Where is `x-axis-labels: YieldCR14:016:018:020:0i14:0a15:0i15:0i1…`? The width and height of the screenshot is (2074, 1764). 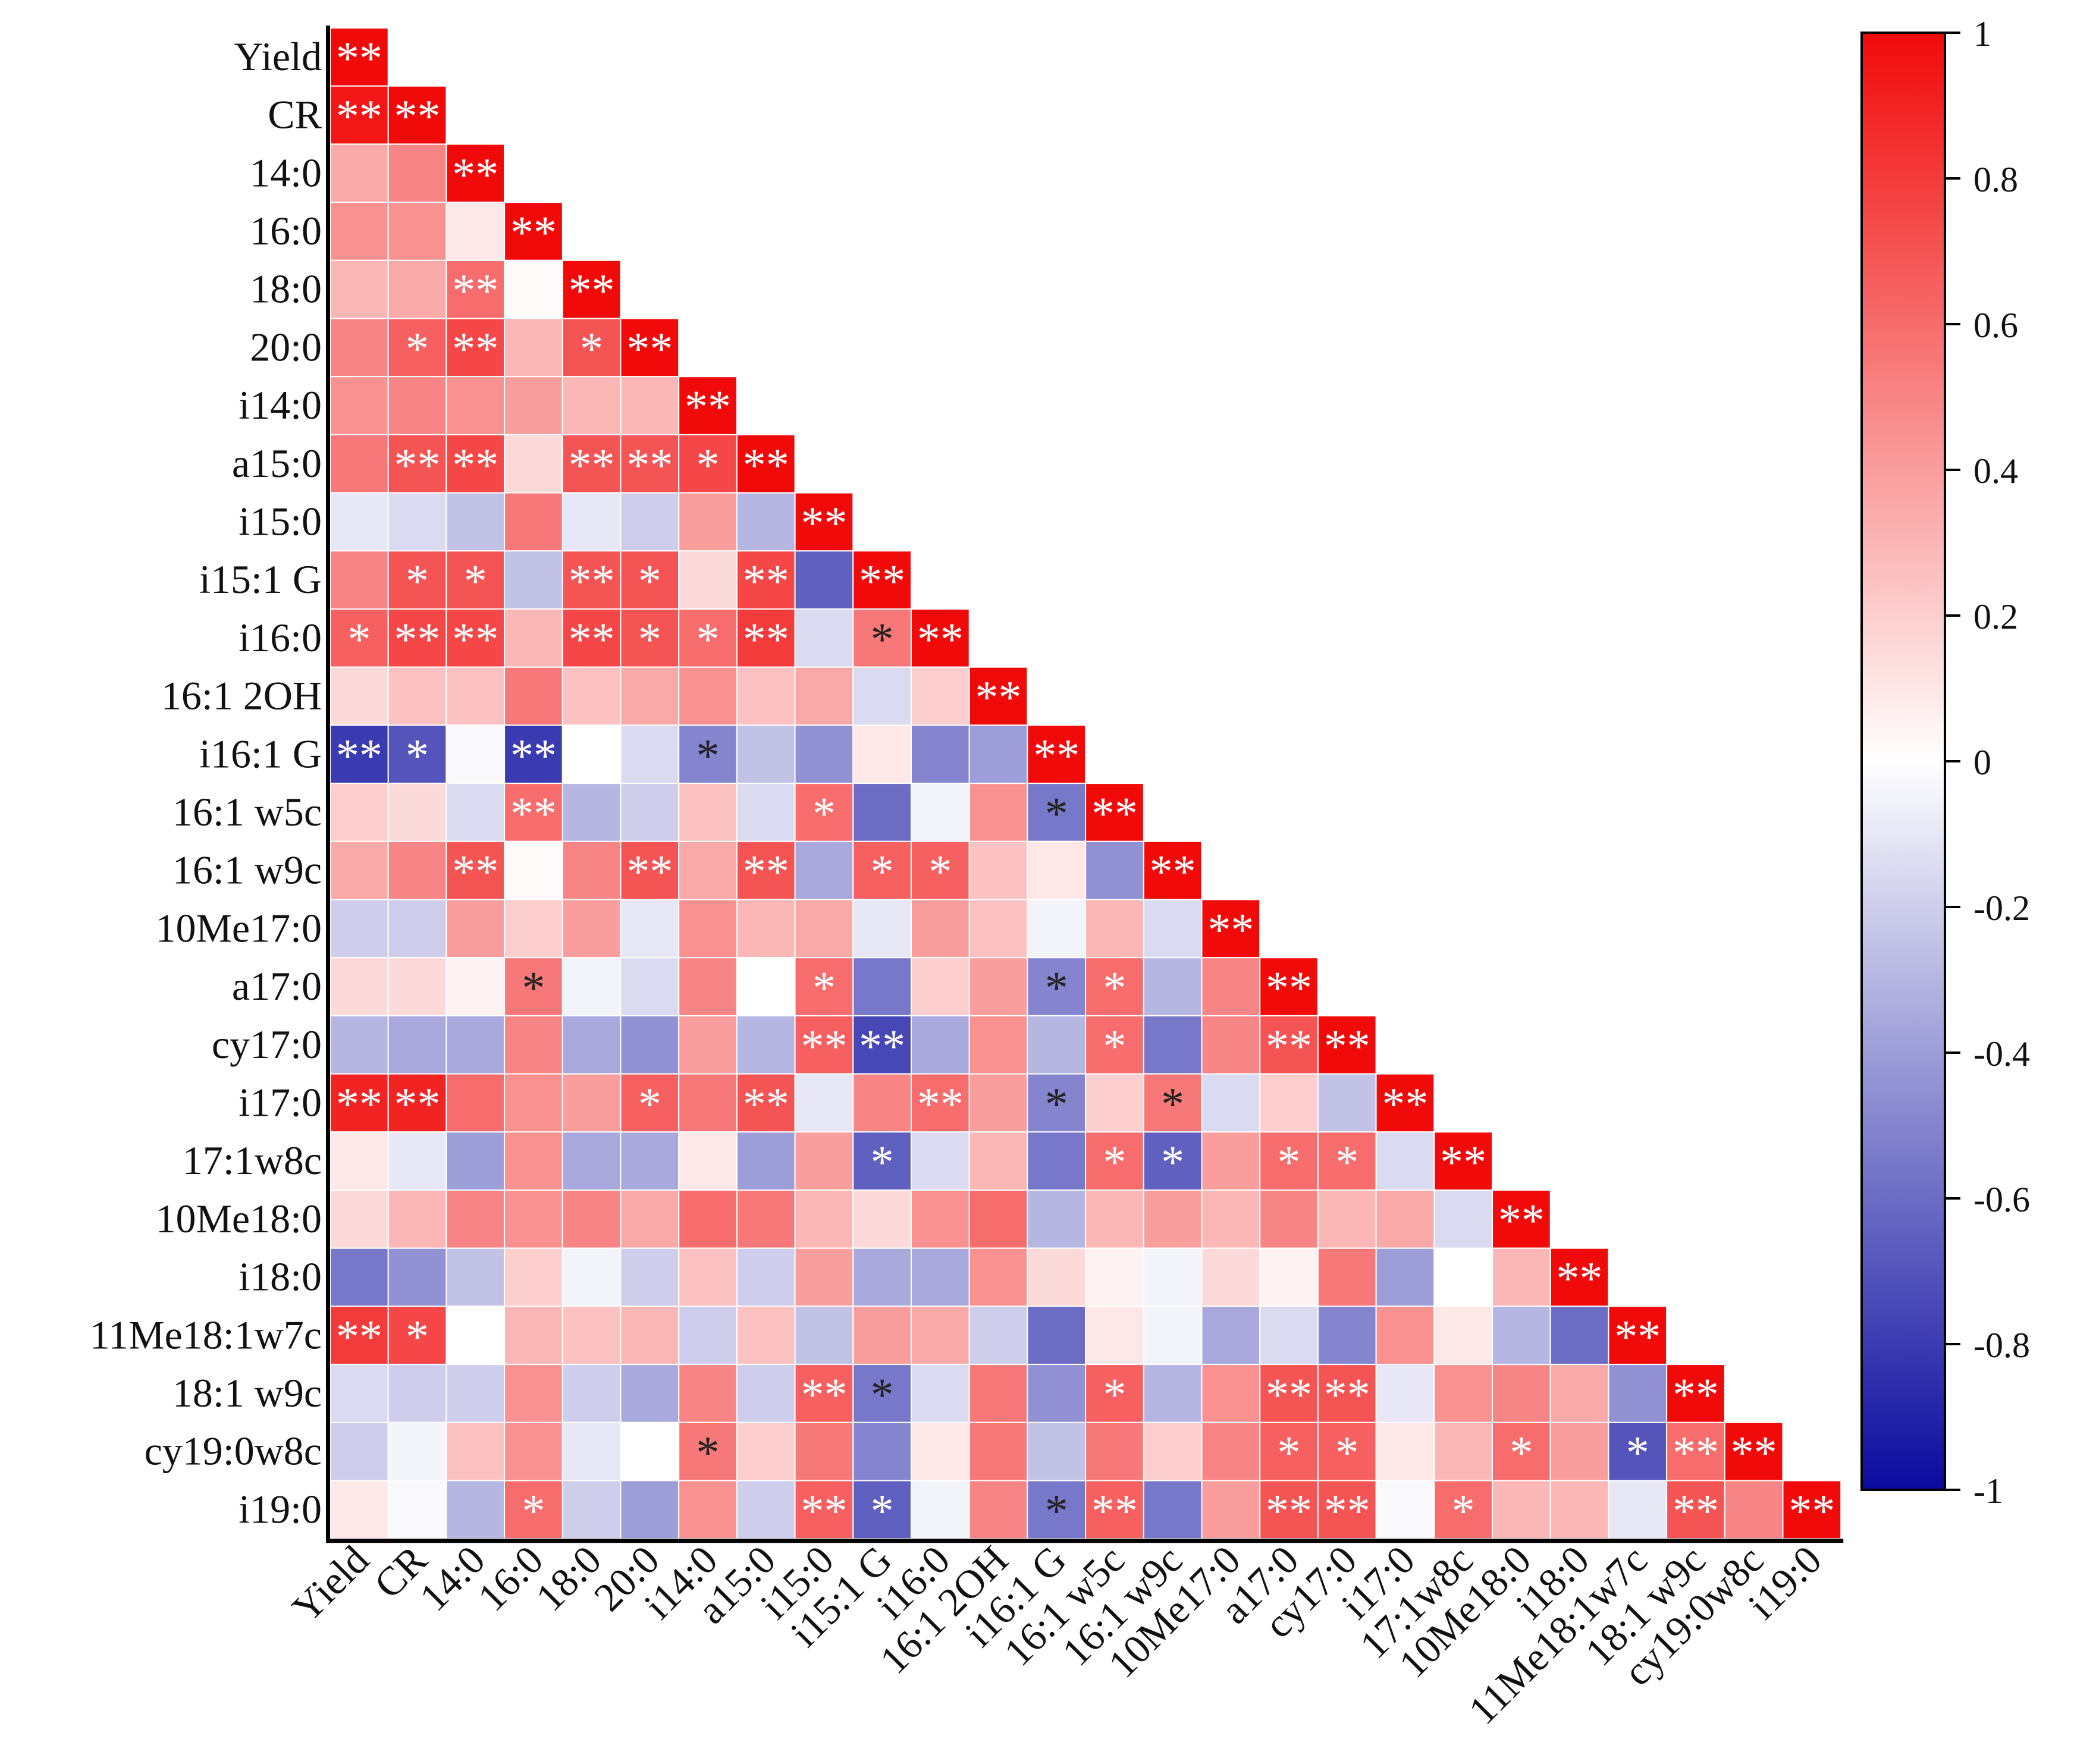
x-axis-labels: YieldCR14:016:018:020:0i14:0a15:0i15:0i1… is located at coordinates (1057, 1635).